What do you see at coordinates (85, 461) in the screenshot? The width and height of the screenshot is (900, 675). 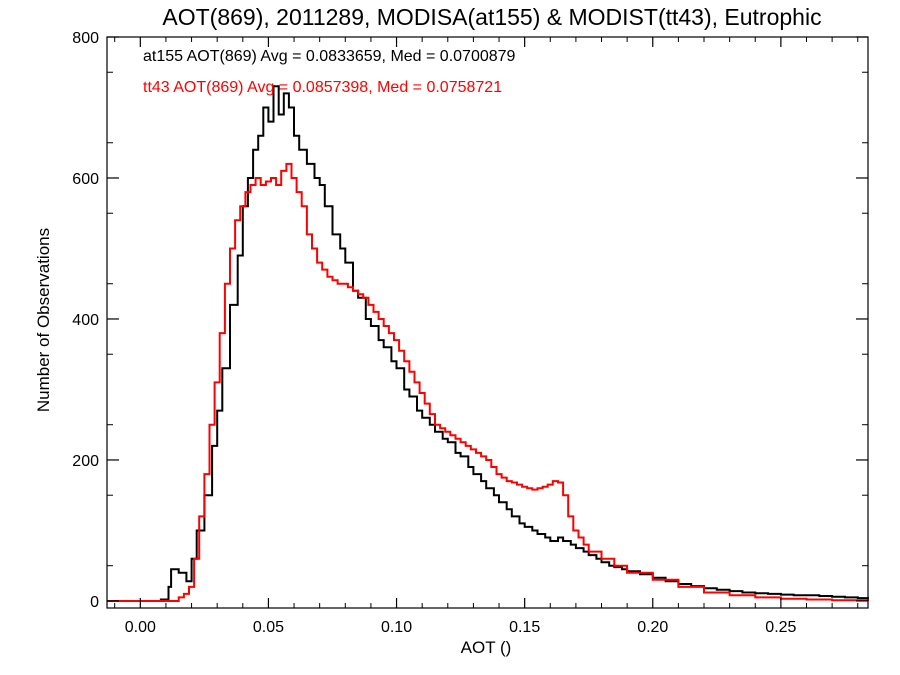 I see `y-tick-label: 200` at bounding box center [85, 461].